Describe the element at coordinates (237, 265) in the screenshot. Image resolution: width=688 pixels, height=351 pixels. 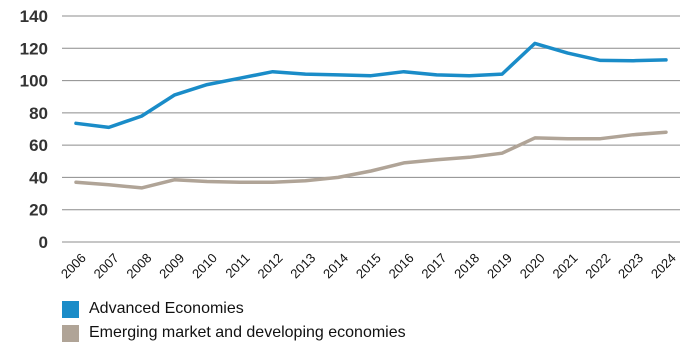
I see `x-tick-label-2011: 2011` at that location.